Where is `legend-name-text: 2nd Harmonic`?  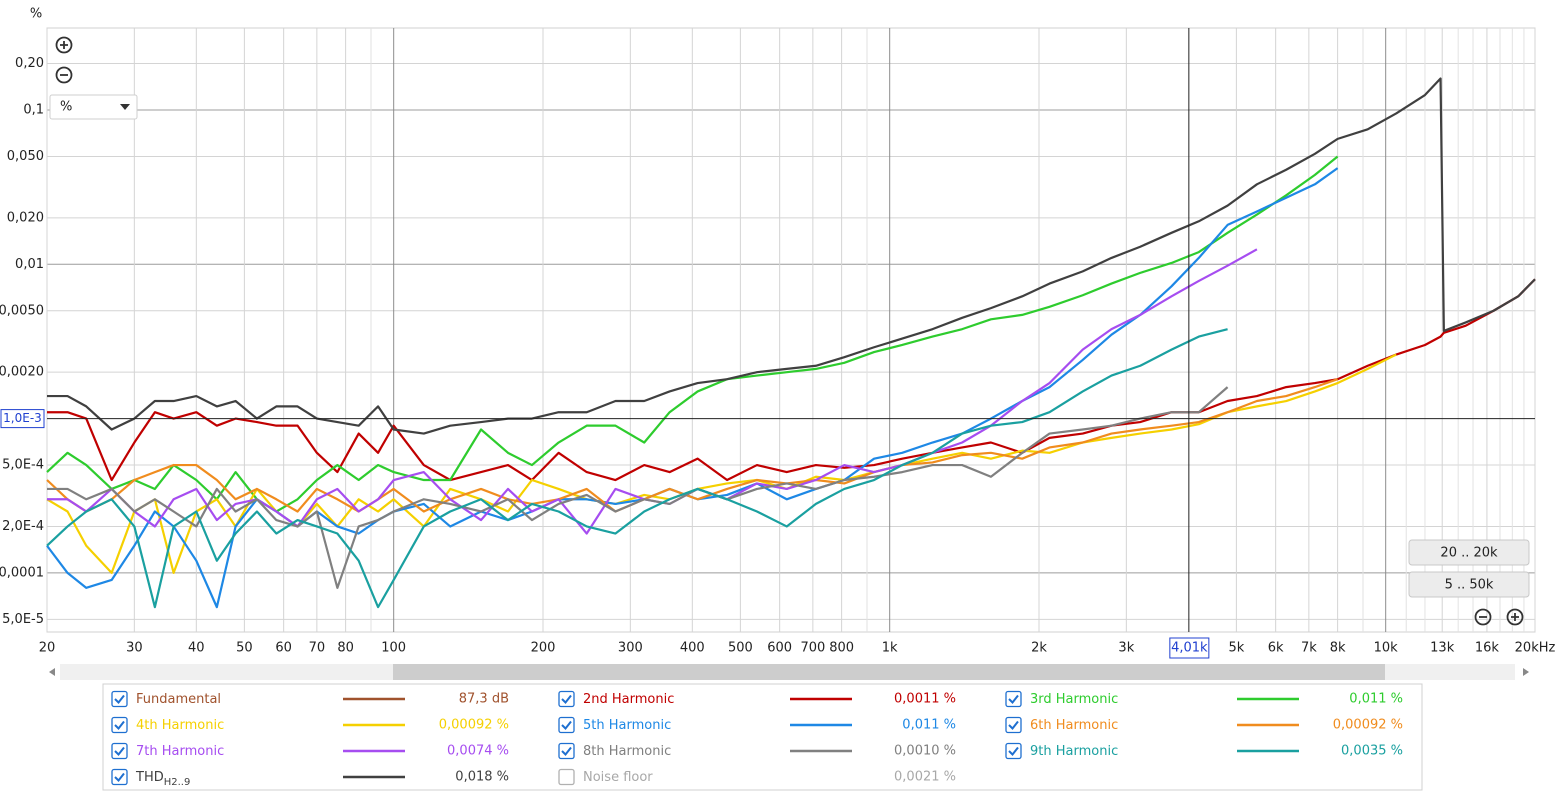 legend-name-text: 2nd Harmonic is located at coordinates (628, 699).